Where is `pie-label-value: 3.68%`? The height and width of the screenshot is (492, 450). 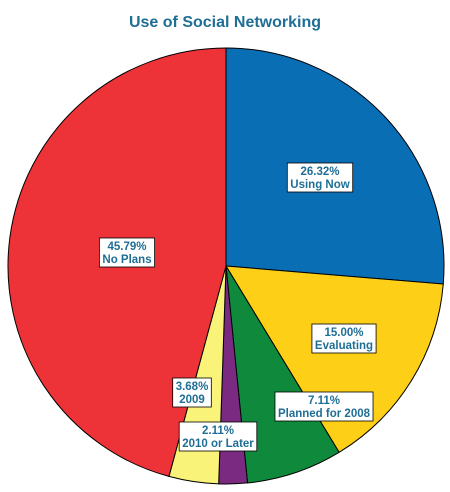
pie-label-value: 3.68% is located at coordinates (192, 387).